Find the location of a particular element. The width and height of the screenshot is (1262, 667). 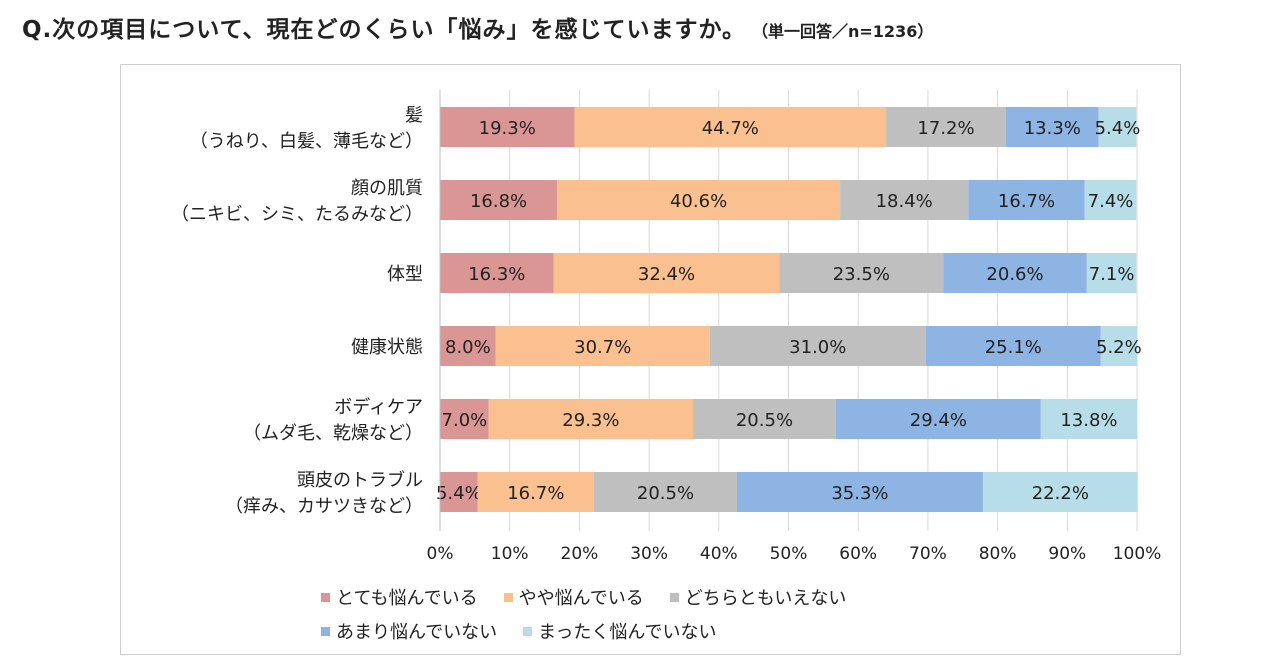

data-label: 13.8% is located at coordinates (1088, 420).